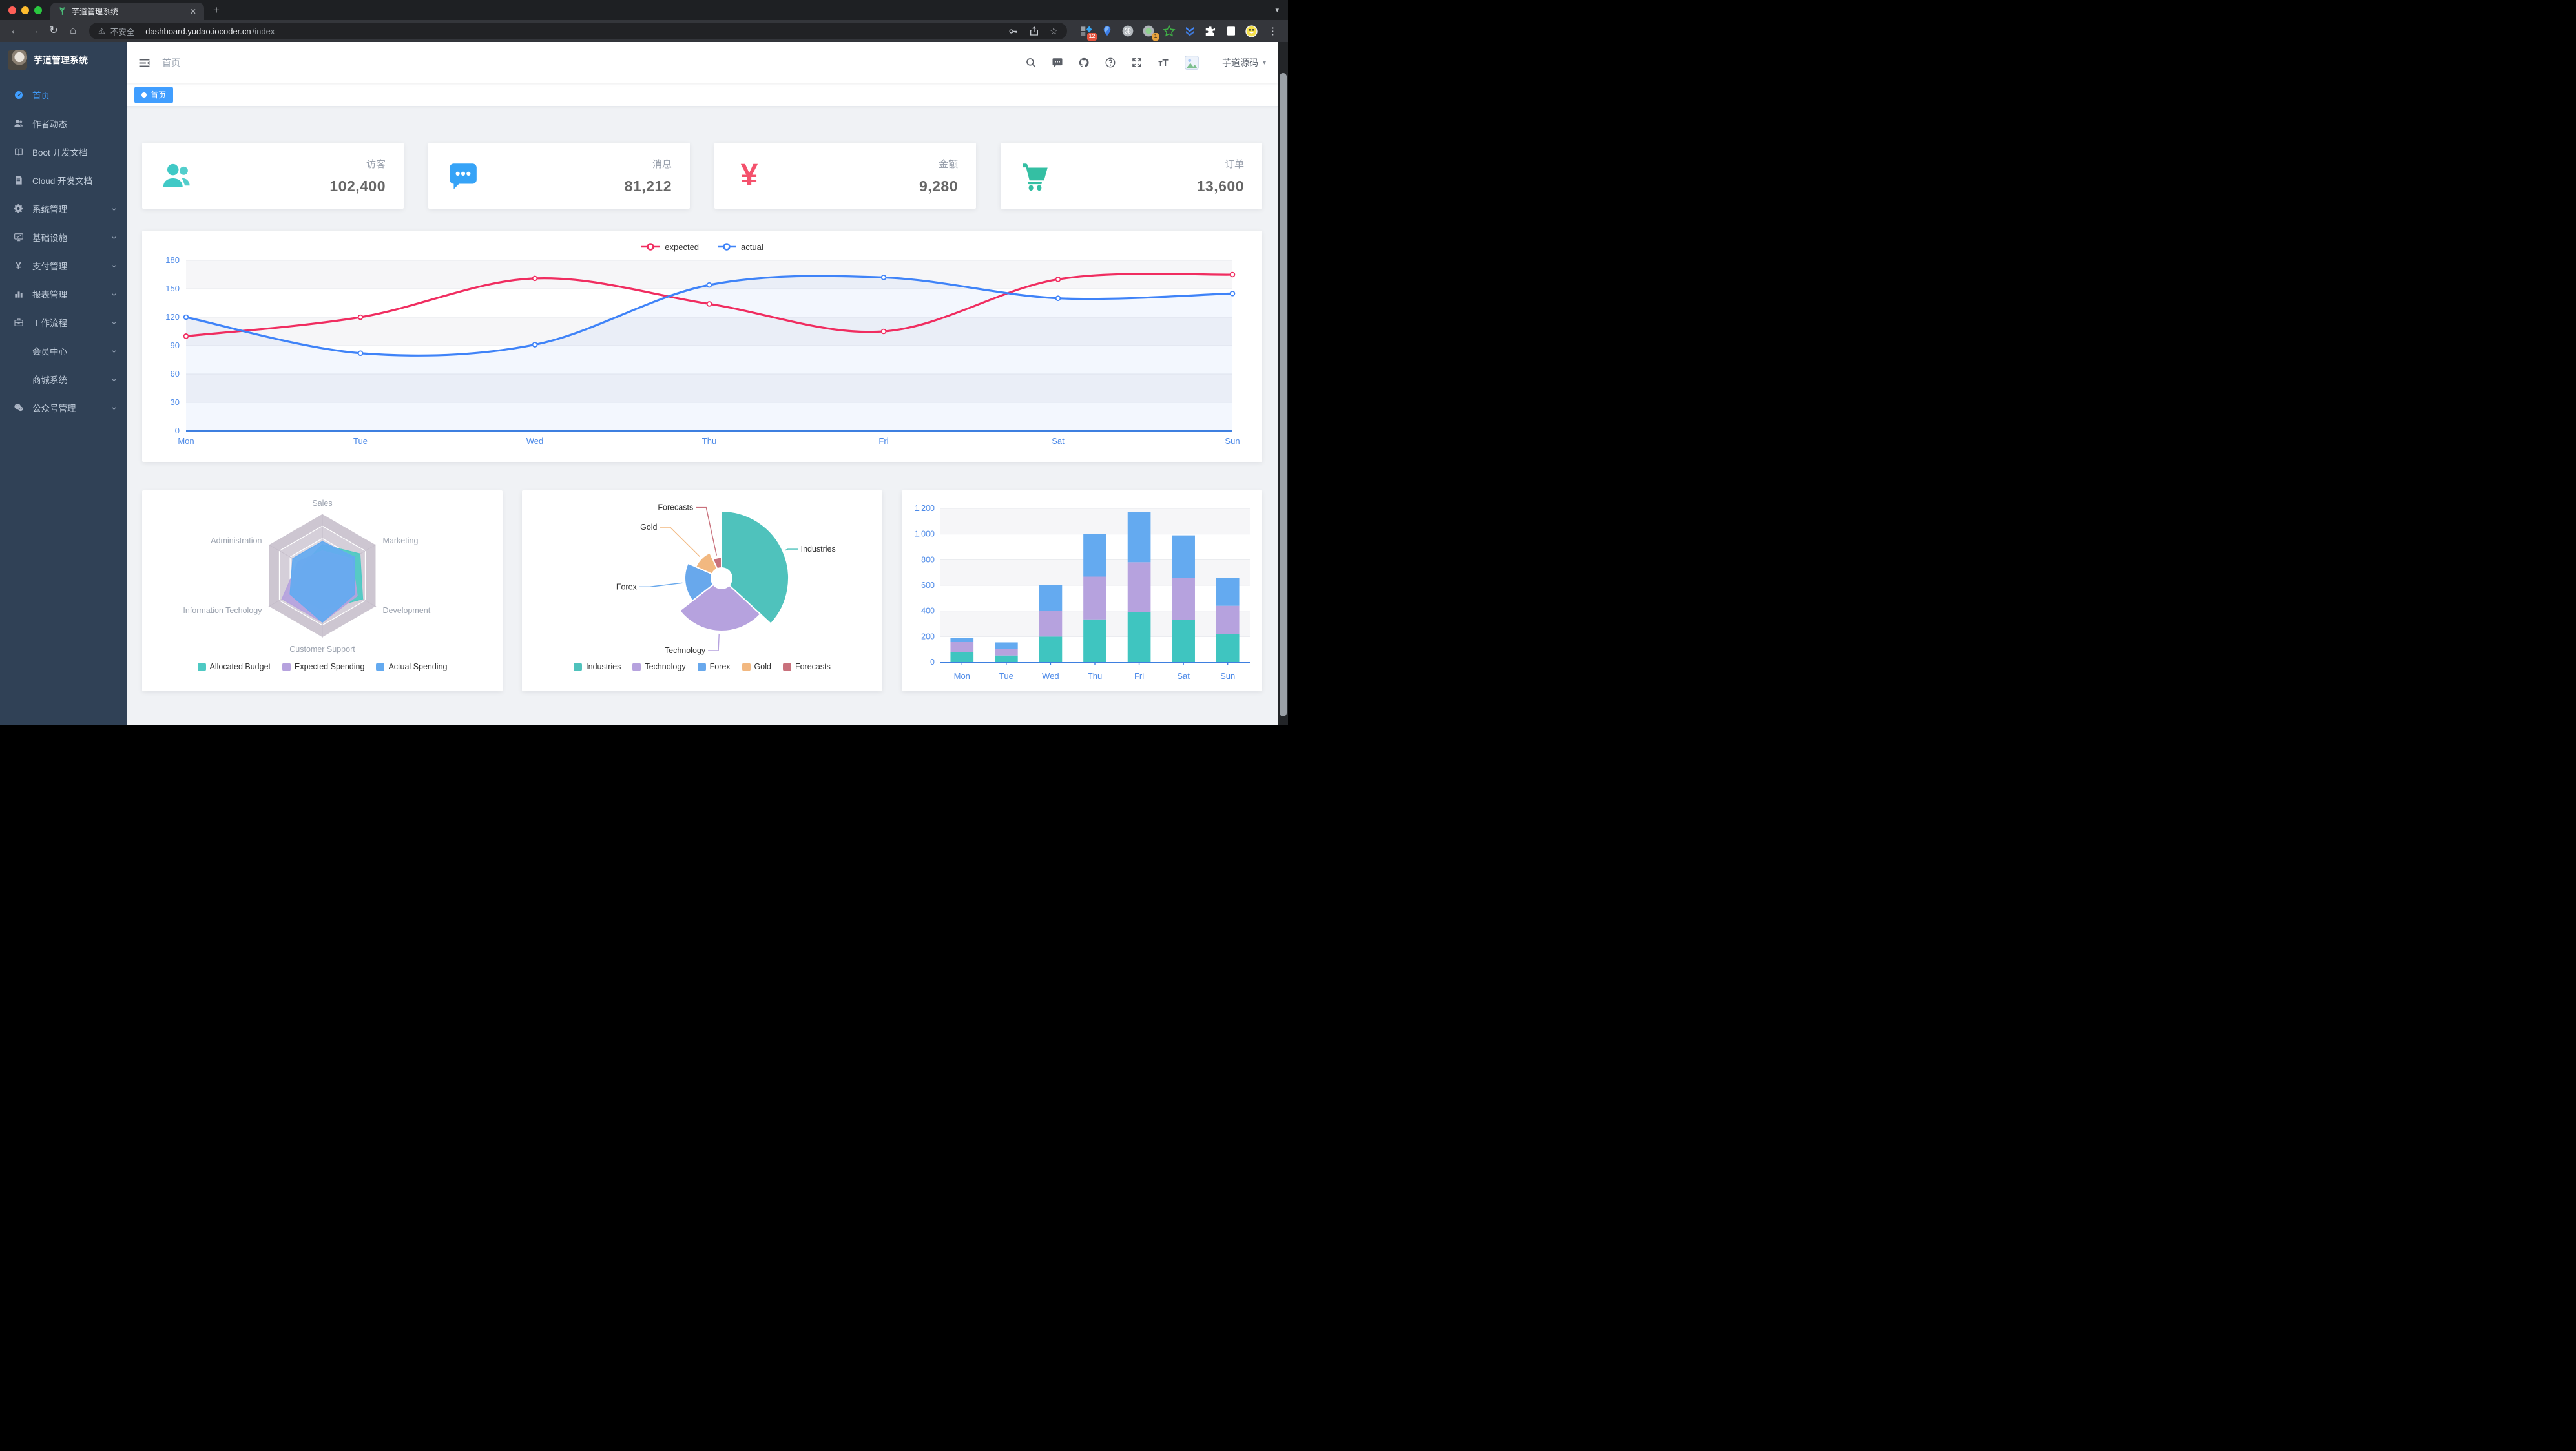  What do you see at coordinates (63, 57) in the screenshot?
I see `sidebar-logo: 芋道管理系统` at bounding box center [63, 57].